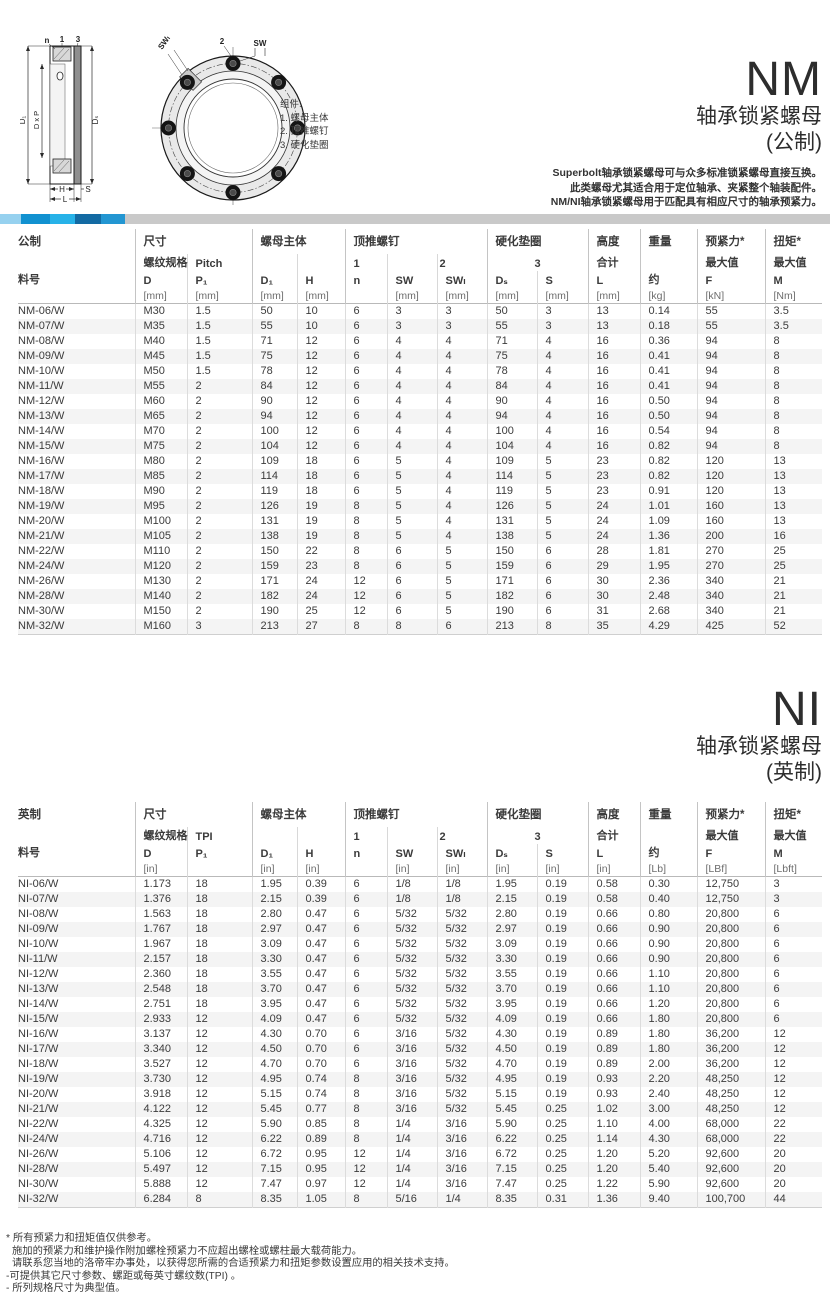  What do you see at coordinates (797, 709) in the screenshot?
I see `ni-title: NI` at bounding box center [797, 709].